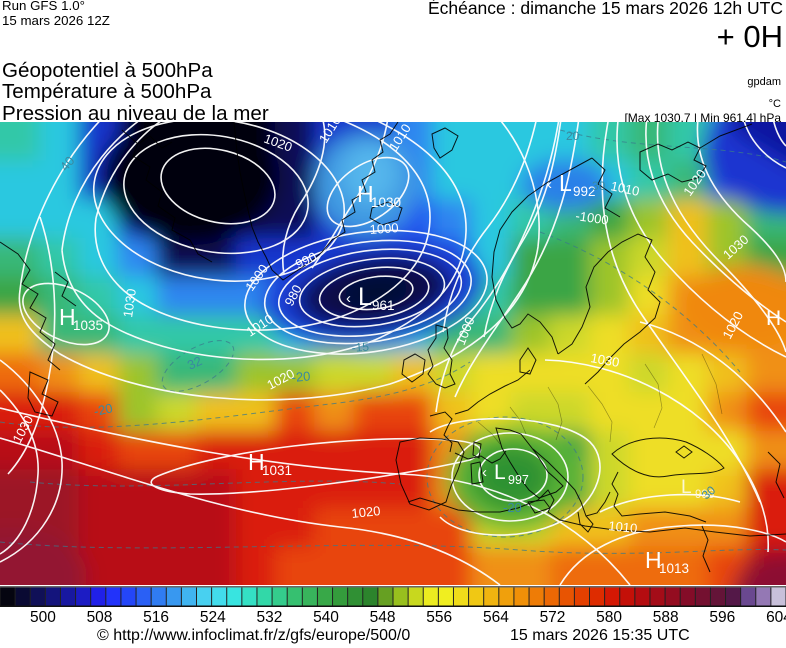 This screenshot has width=786, height=648. Describe the element at coordinates (704, 495) in the screenshot. I see `svg-text: 996` at that location.